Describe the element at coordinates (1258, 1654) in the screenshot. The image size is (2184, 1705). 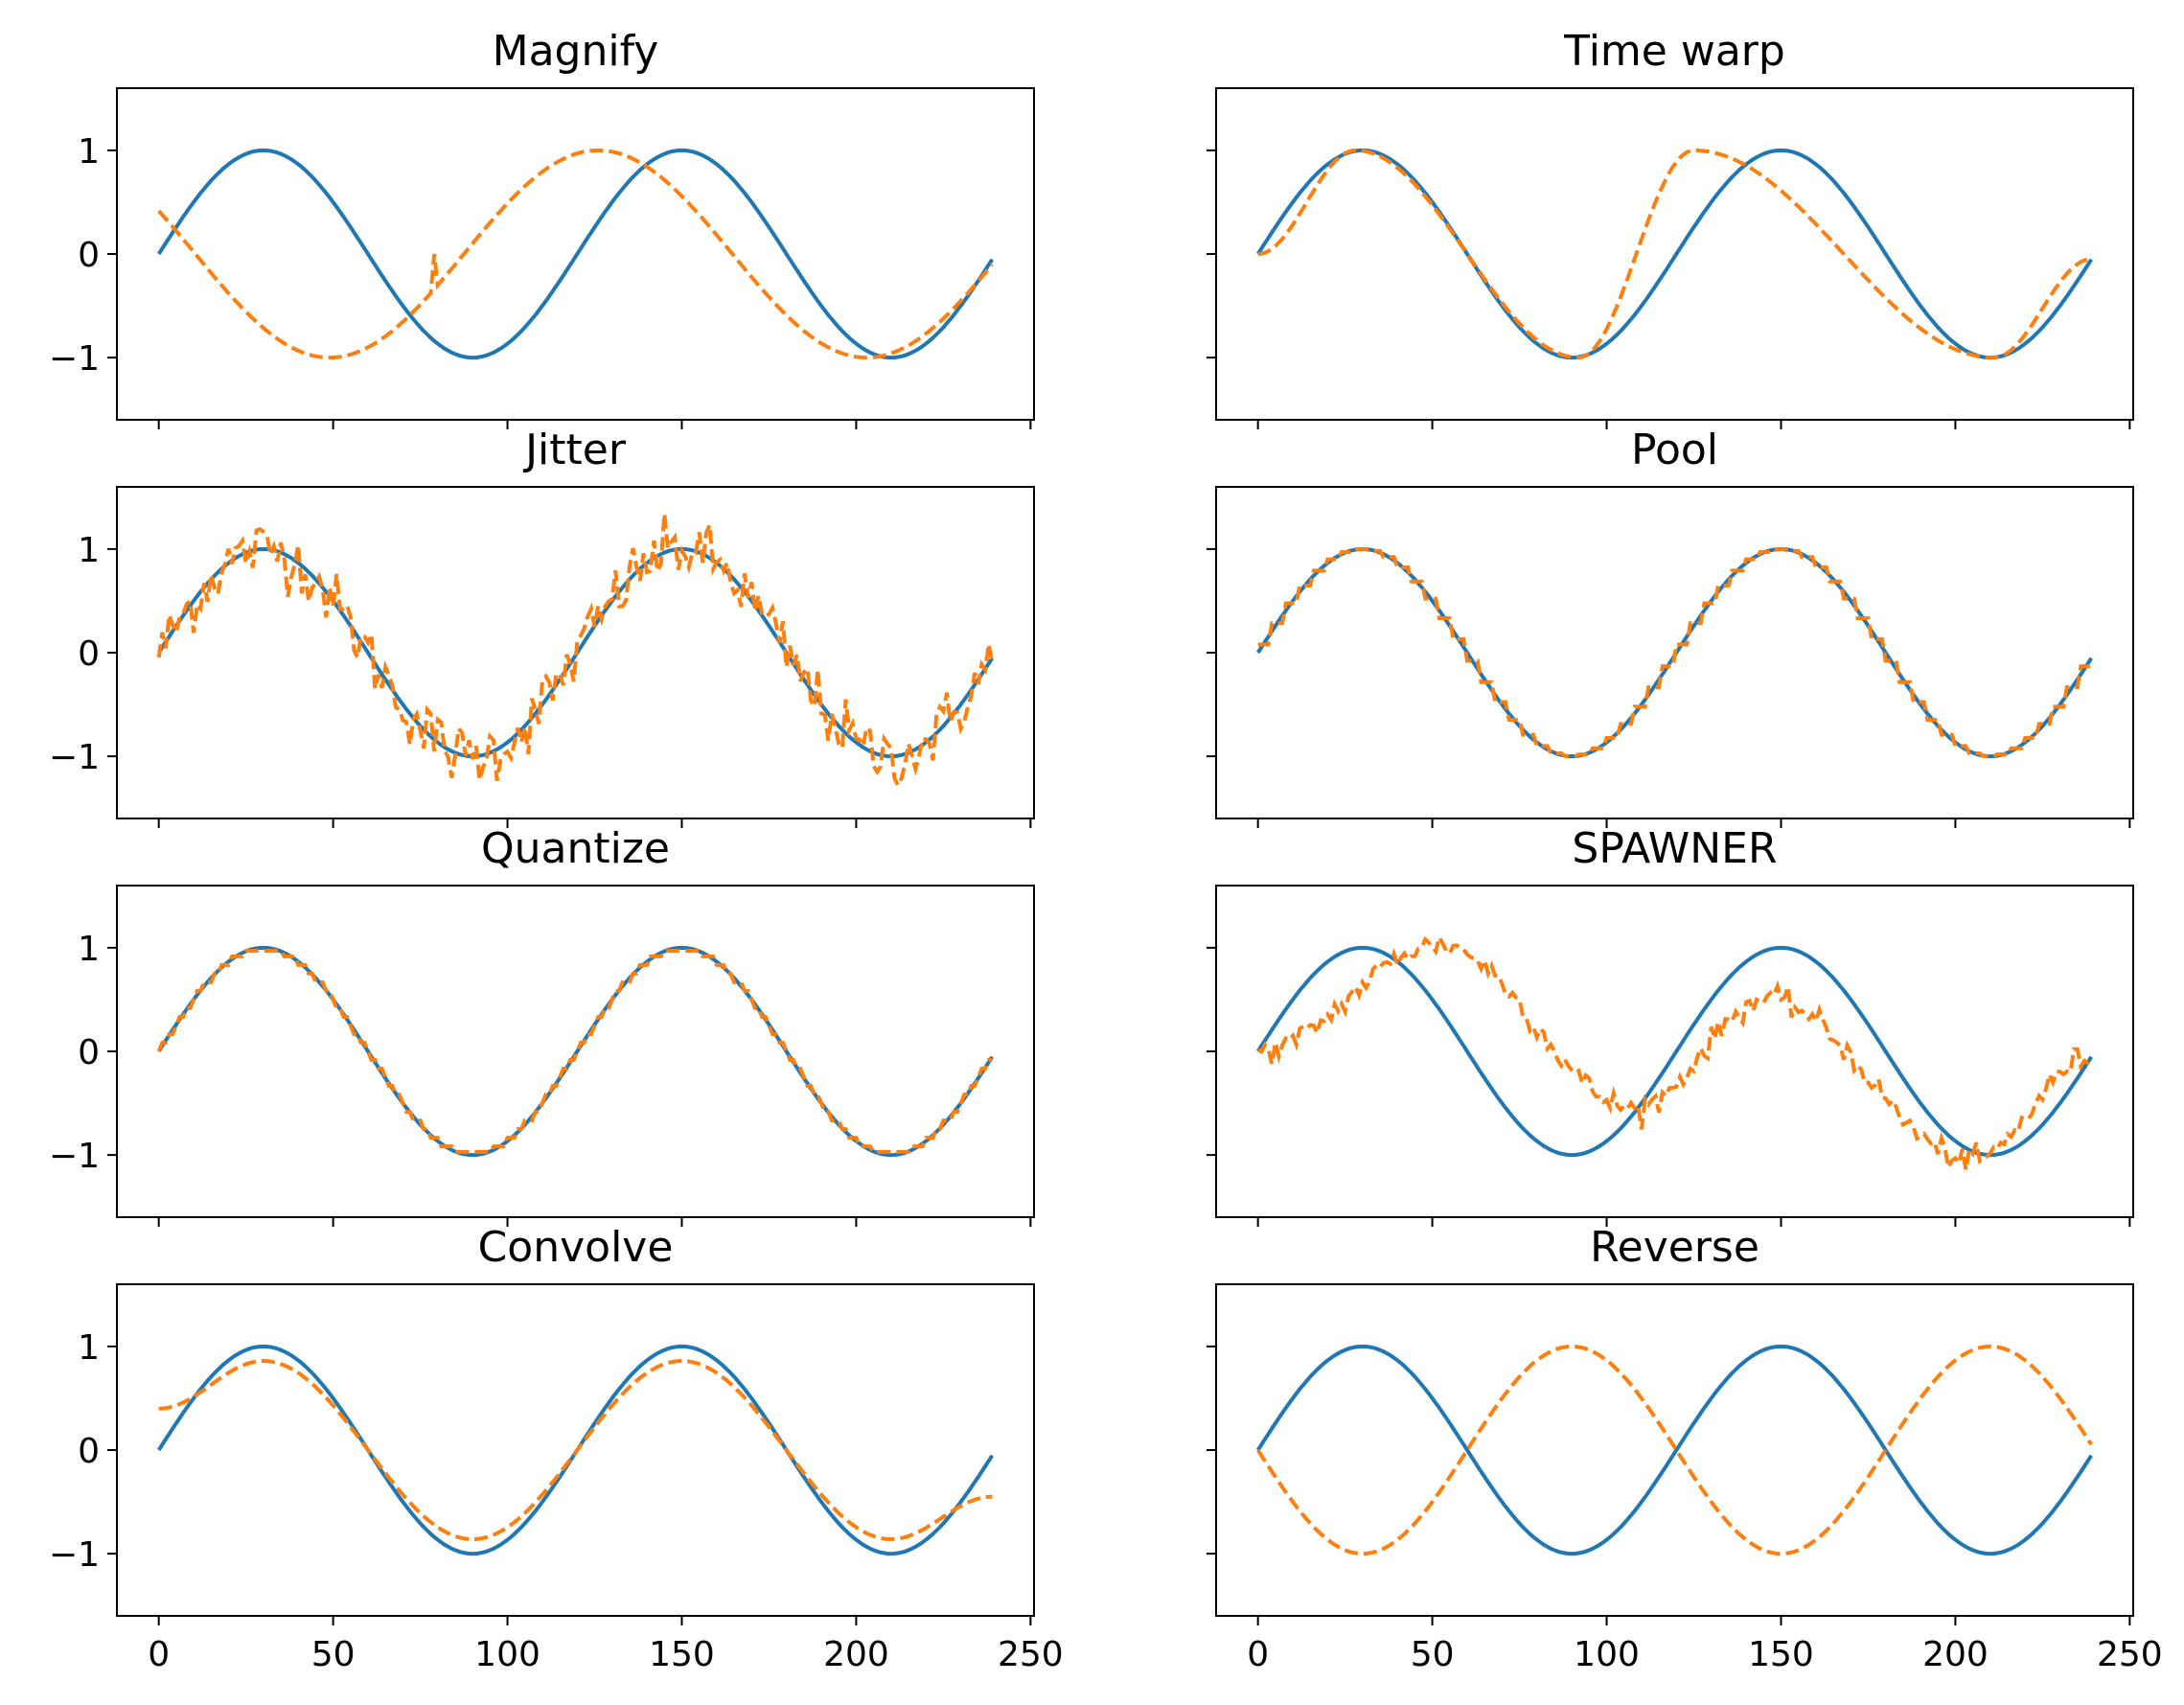
I see `xtick-label-7-0: 0` at that location.